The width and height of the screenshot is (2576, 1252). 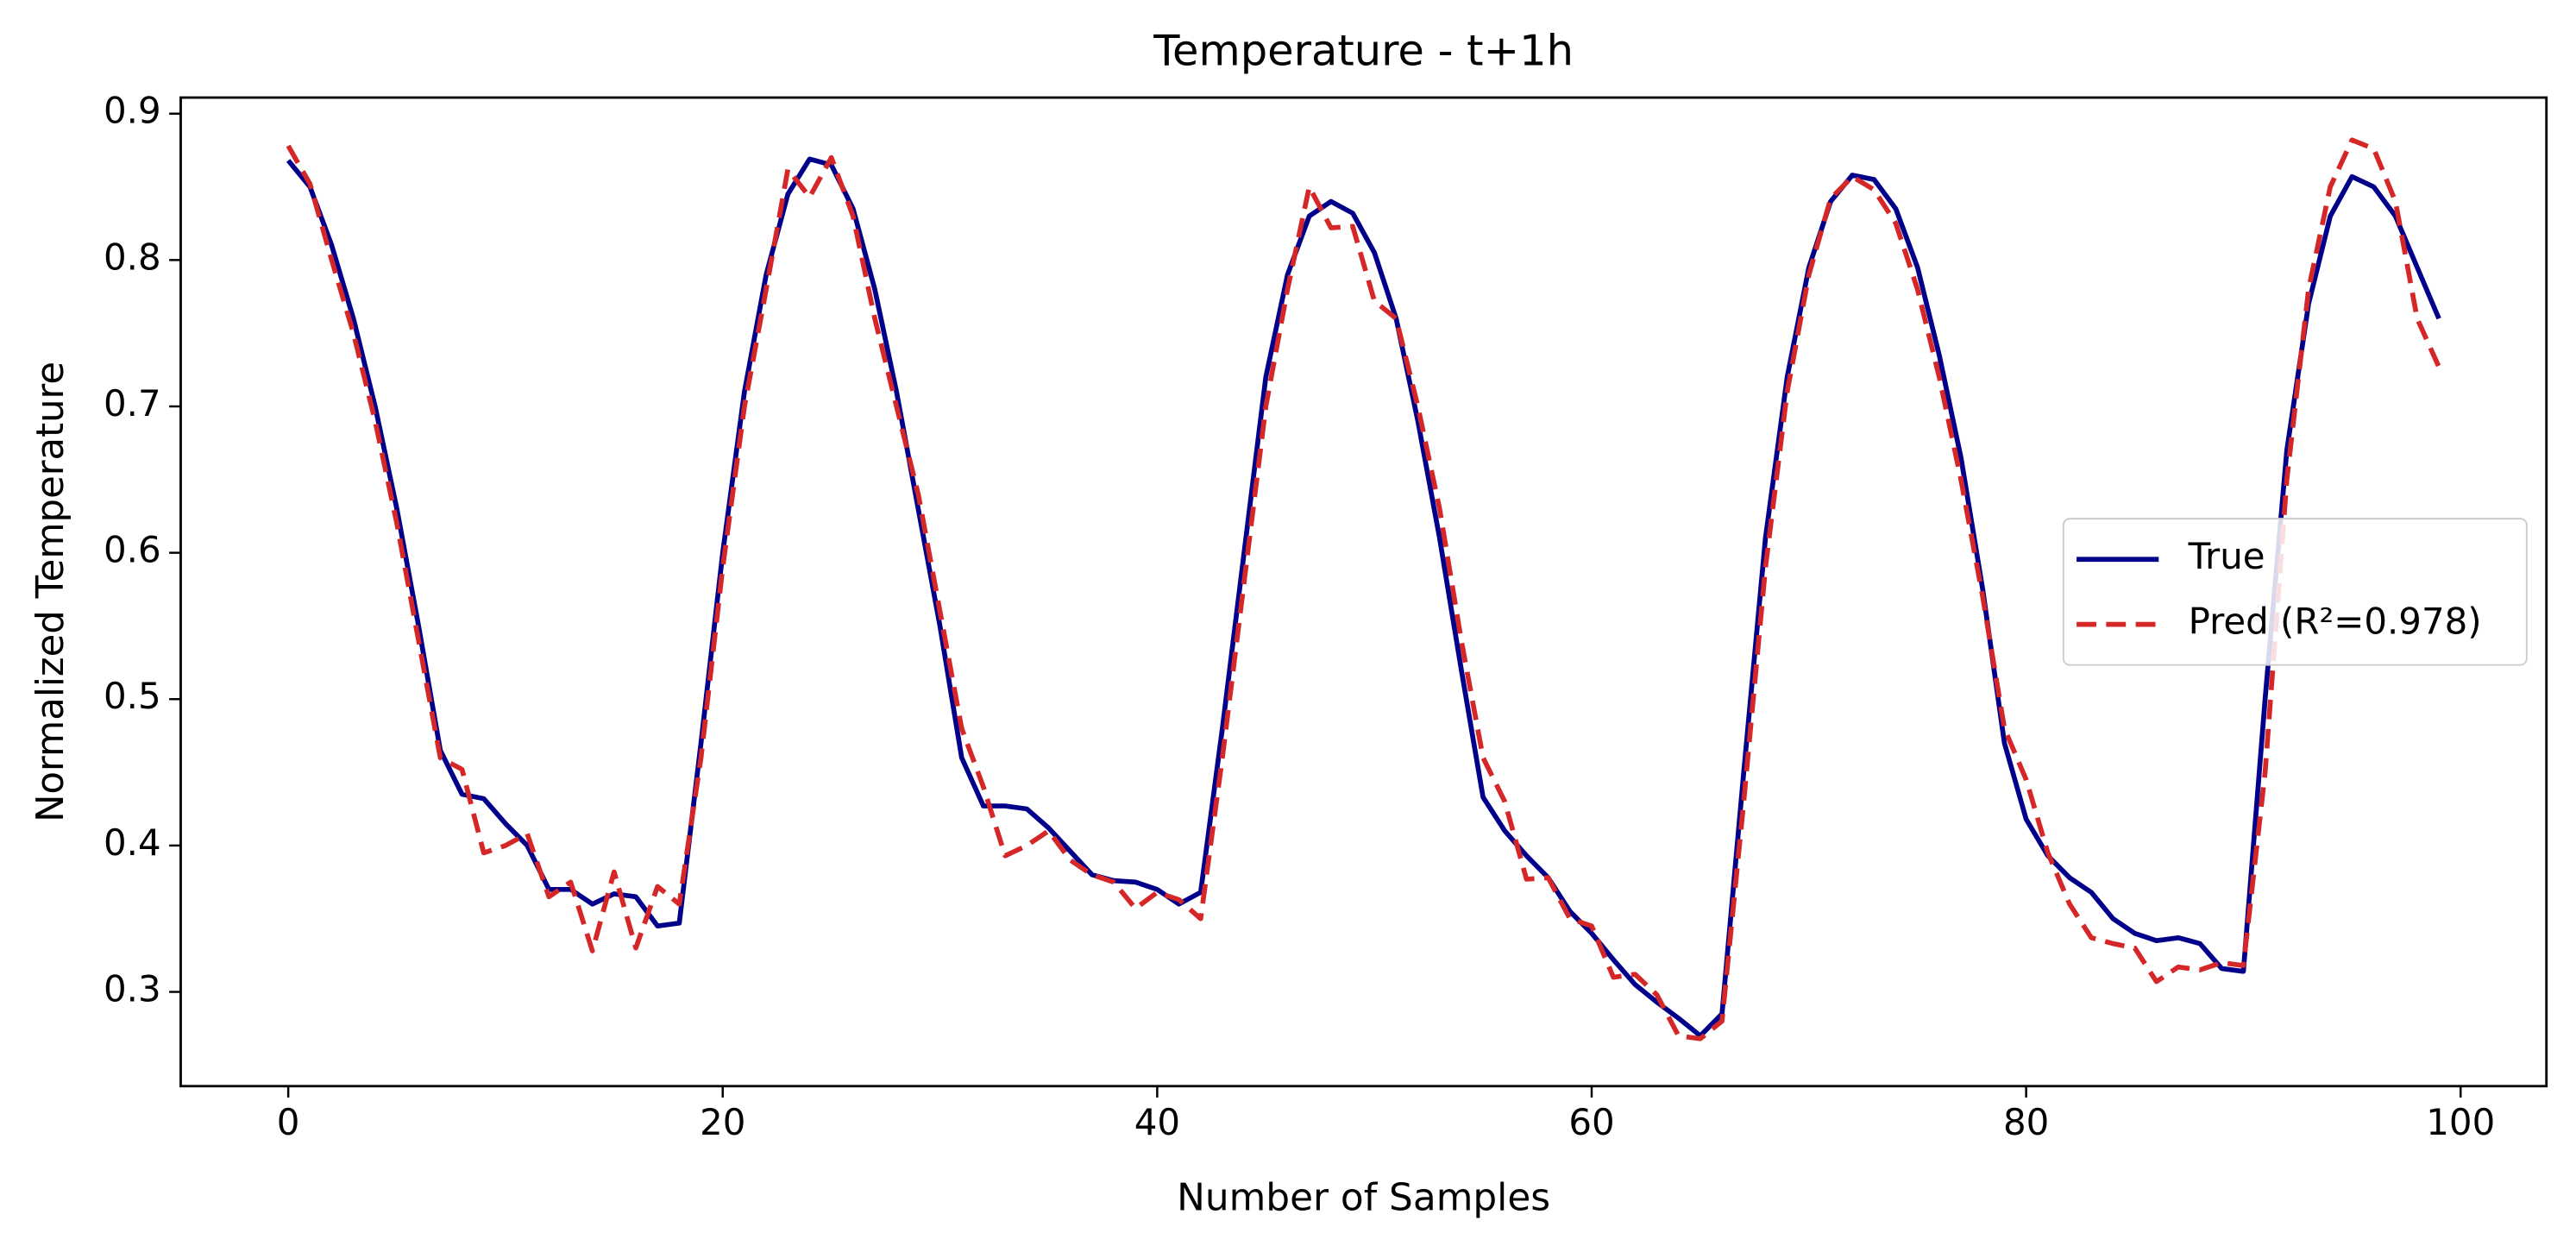 What do you see at coordinates (1157, 1122) in the screenshot?
I see `x-tick-label: 40` at bounding box center [1157, 1122].